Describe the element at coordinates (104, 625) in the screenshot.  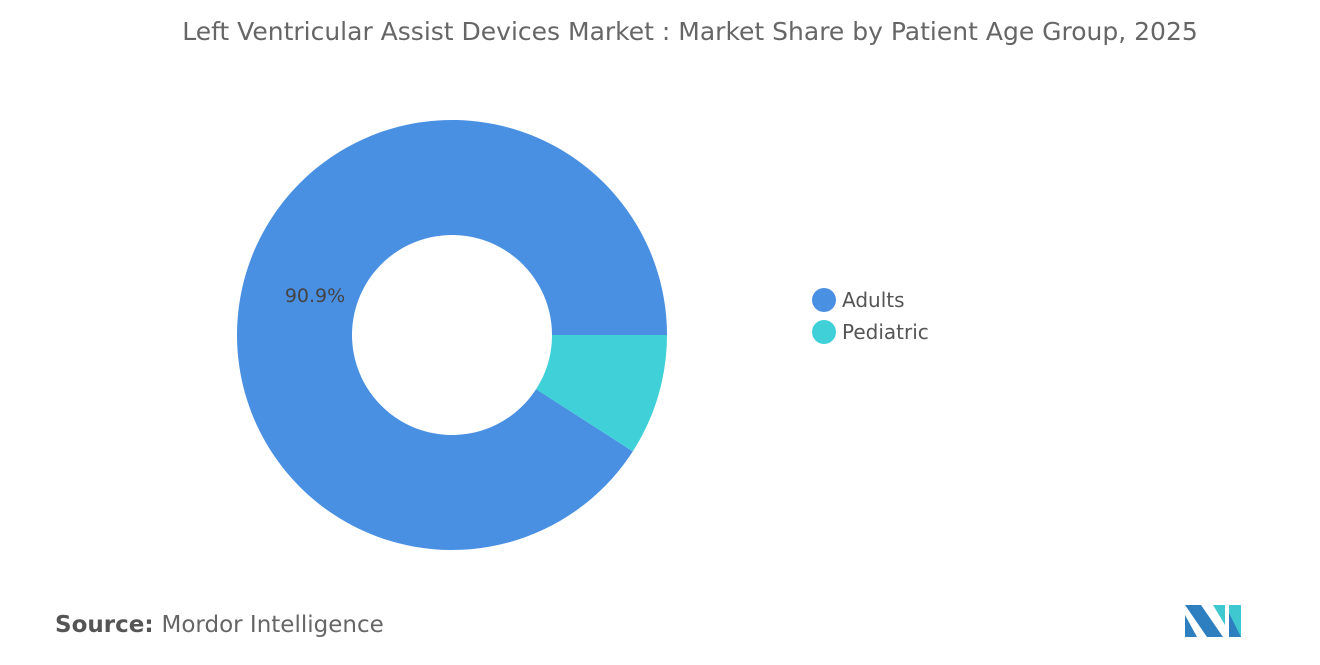
I see `source-label: Source:` at that location.